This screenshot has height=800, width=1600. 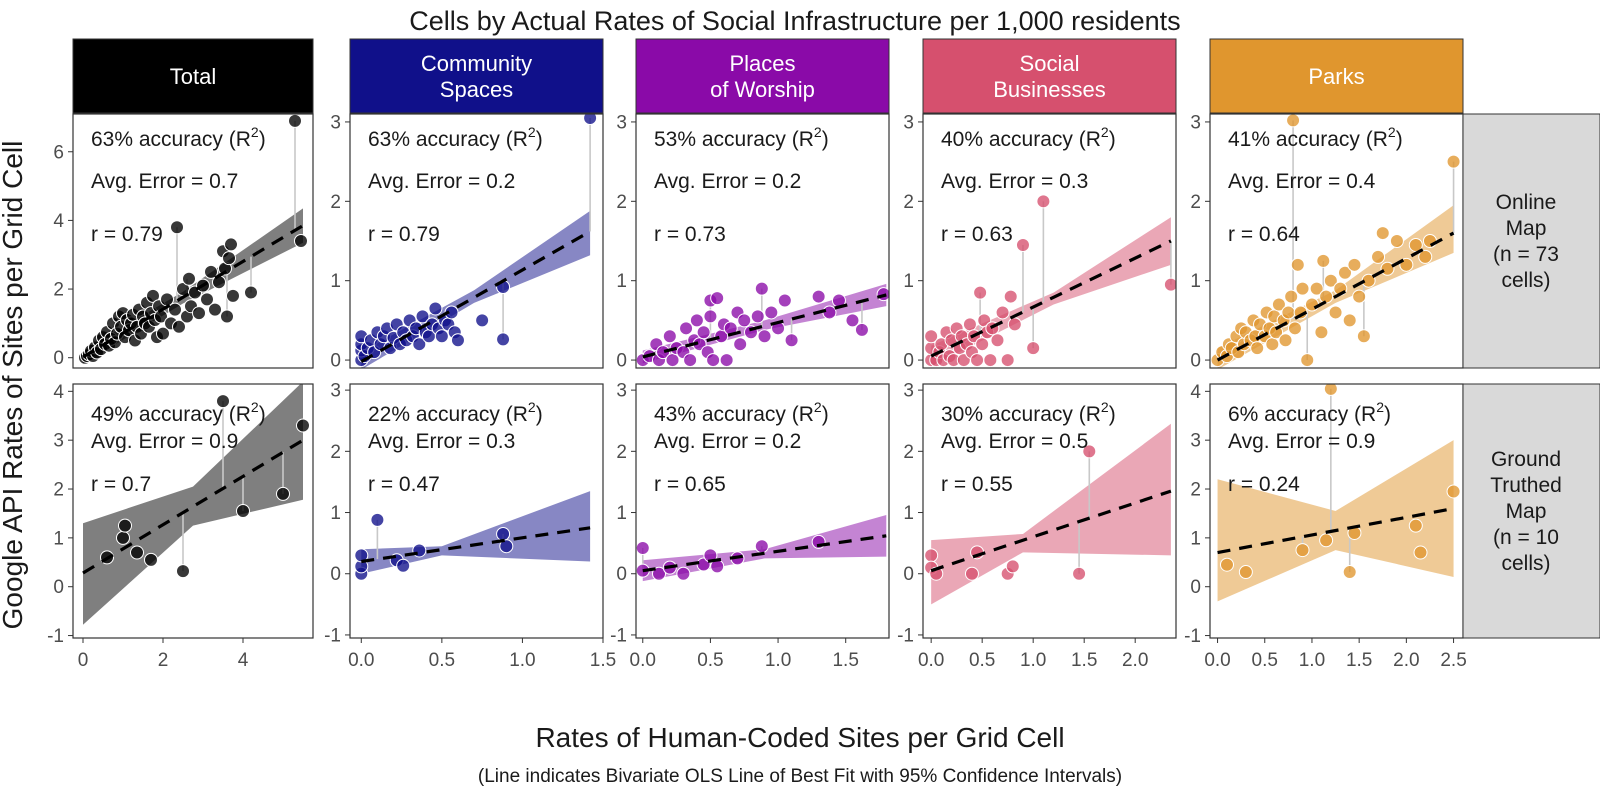 What do you see at coordinates (690, 484) in the screenshot?
I see `annotation-r: r = 0.65` at bounding box center [690, 484].